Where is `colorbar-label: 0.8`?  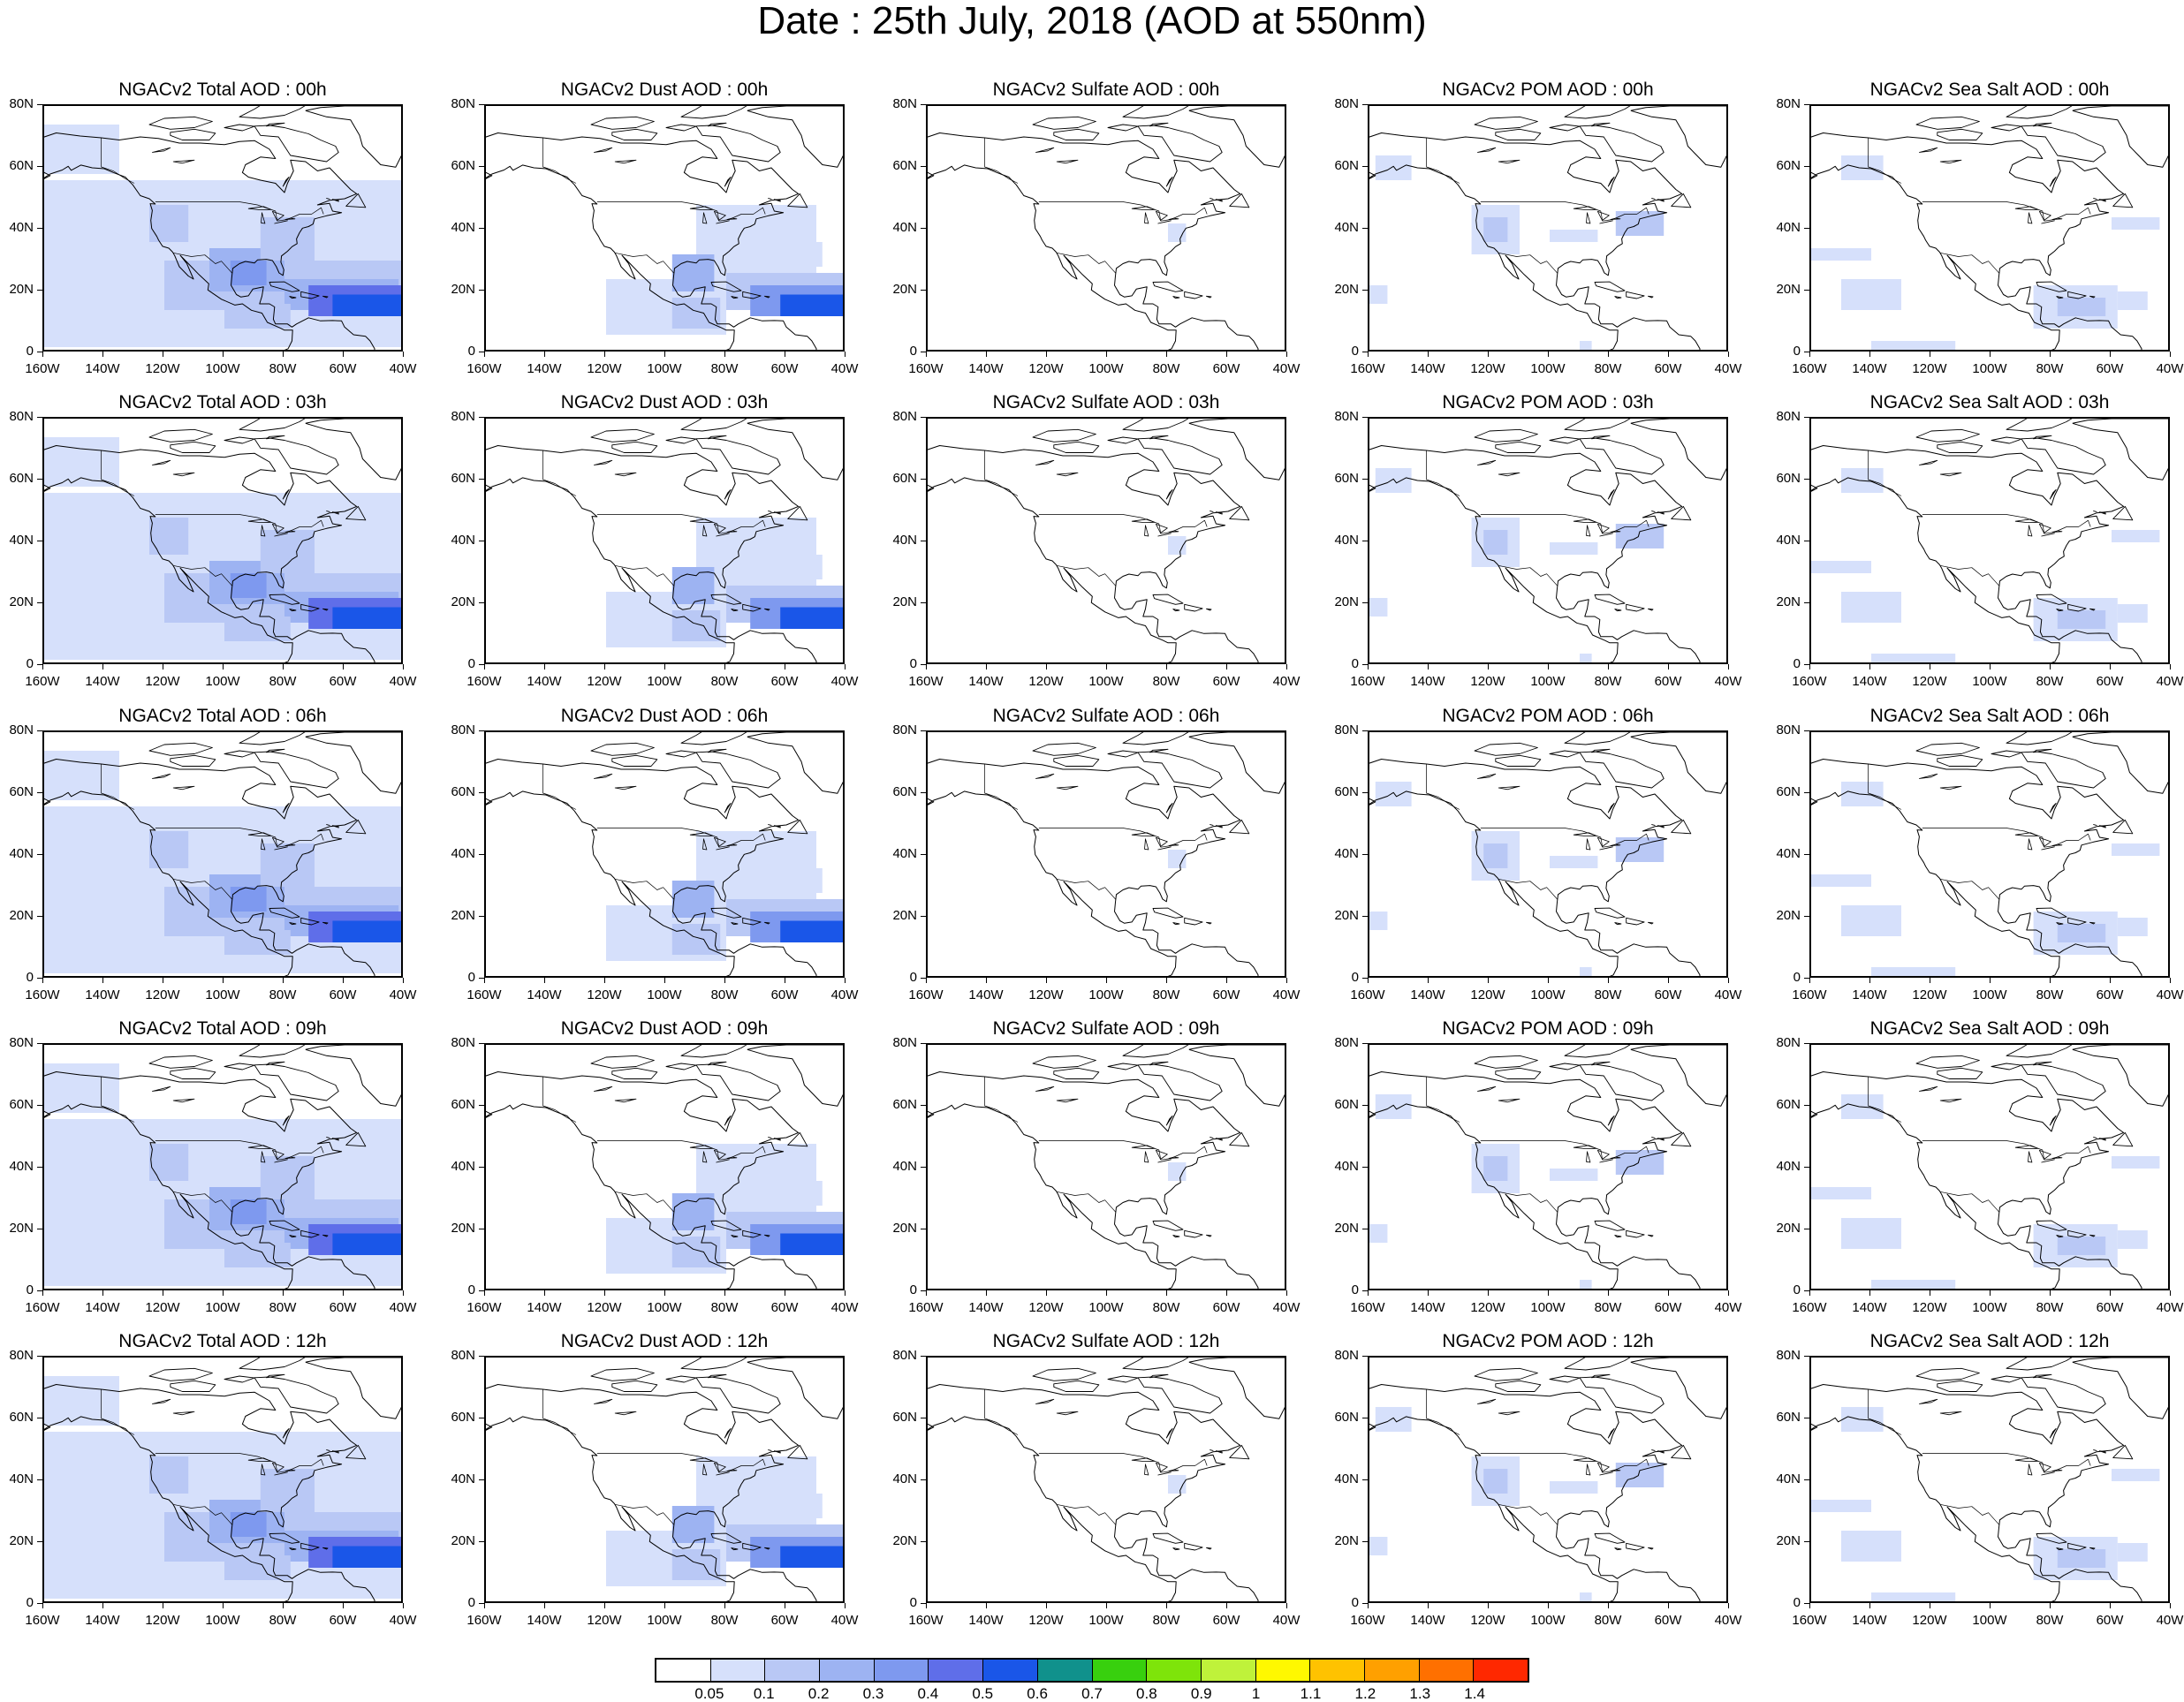 colorbar-label: 0.8 is located at coordinates (1146, 1693).